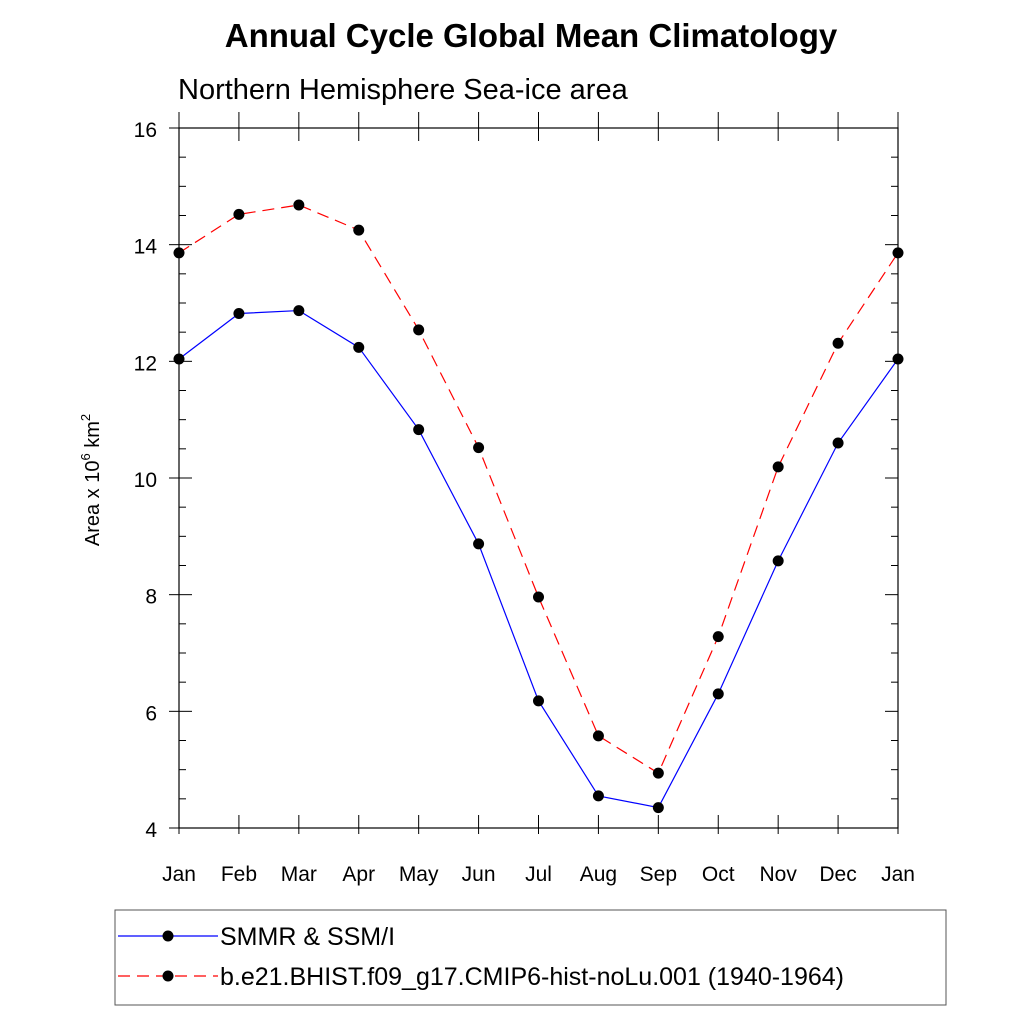  Describe the element at coordinates (598, 874) in the screenshot. I see `x-tick-label: Aug` at that location.